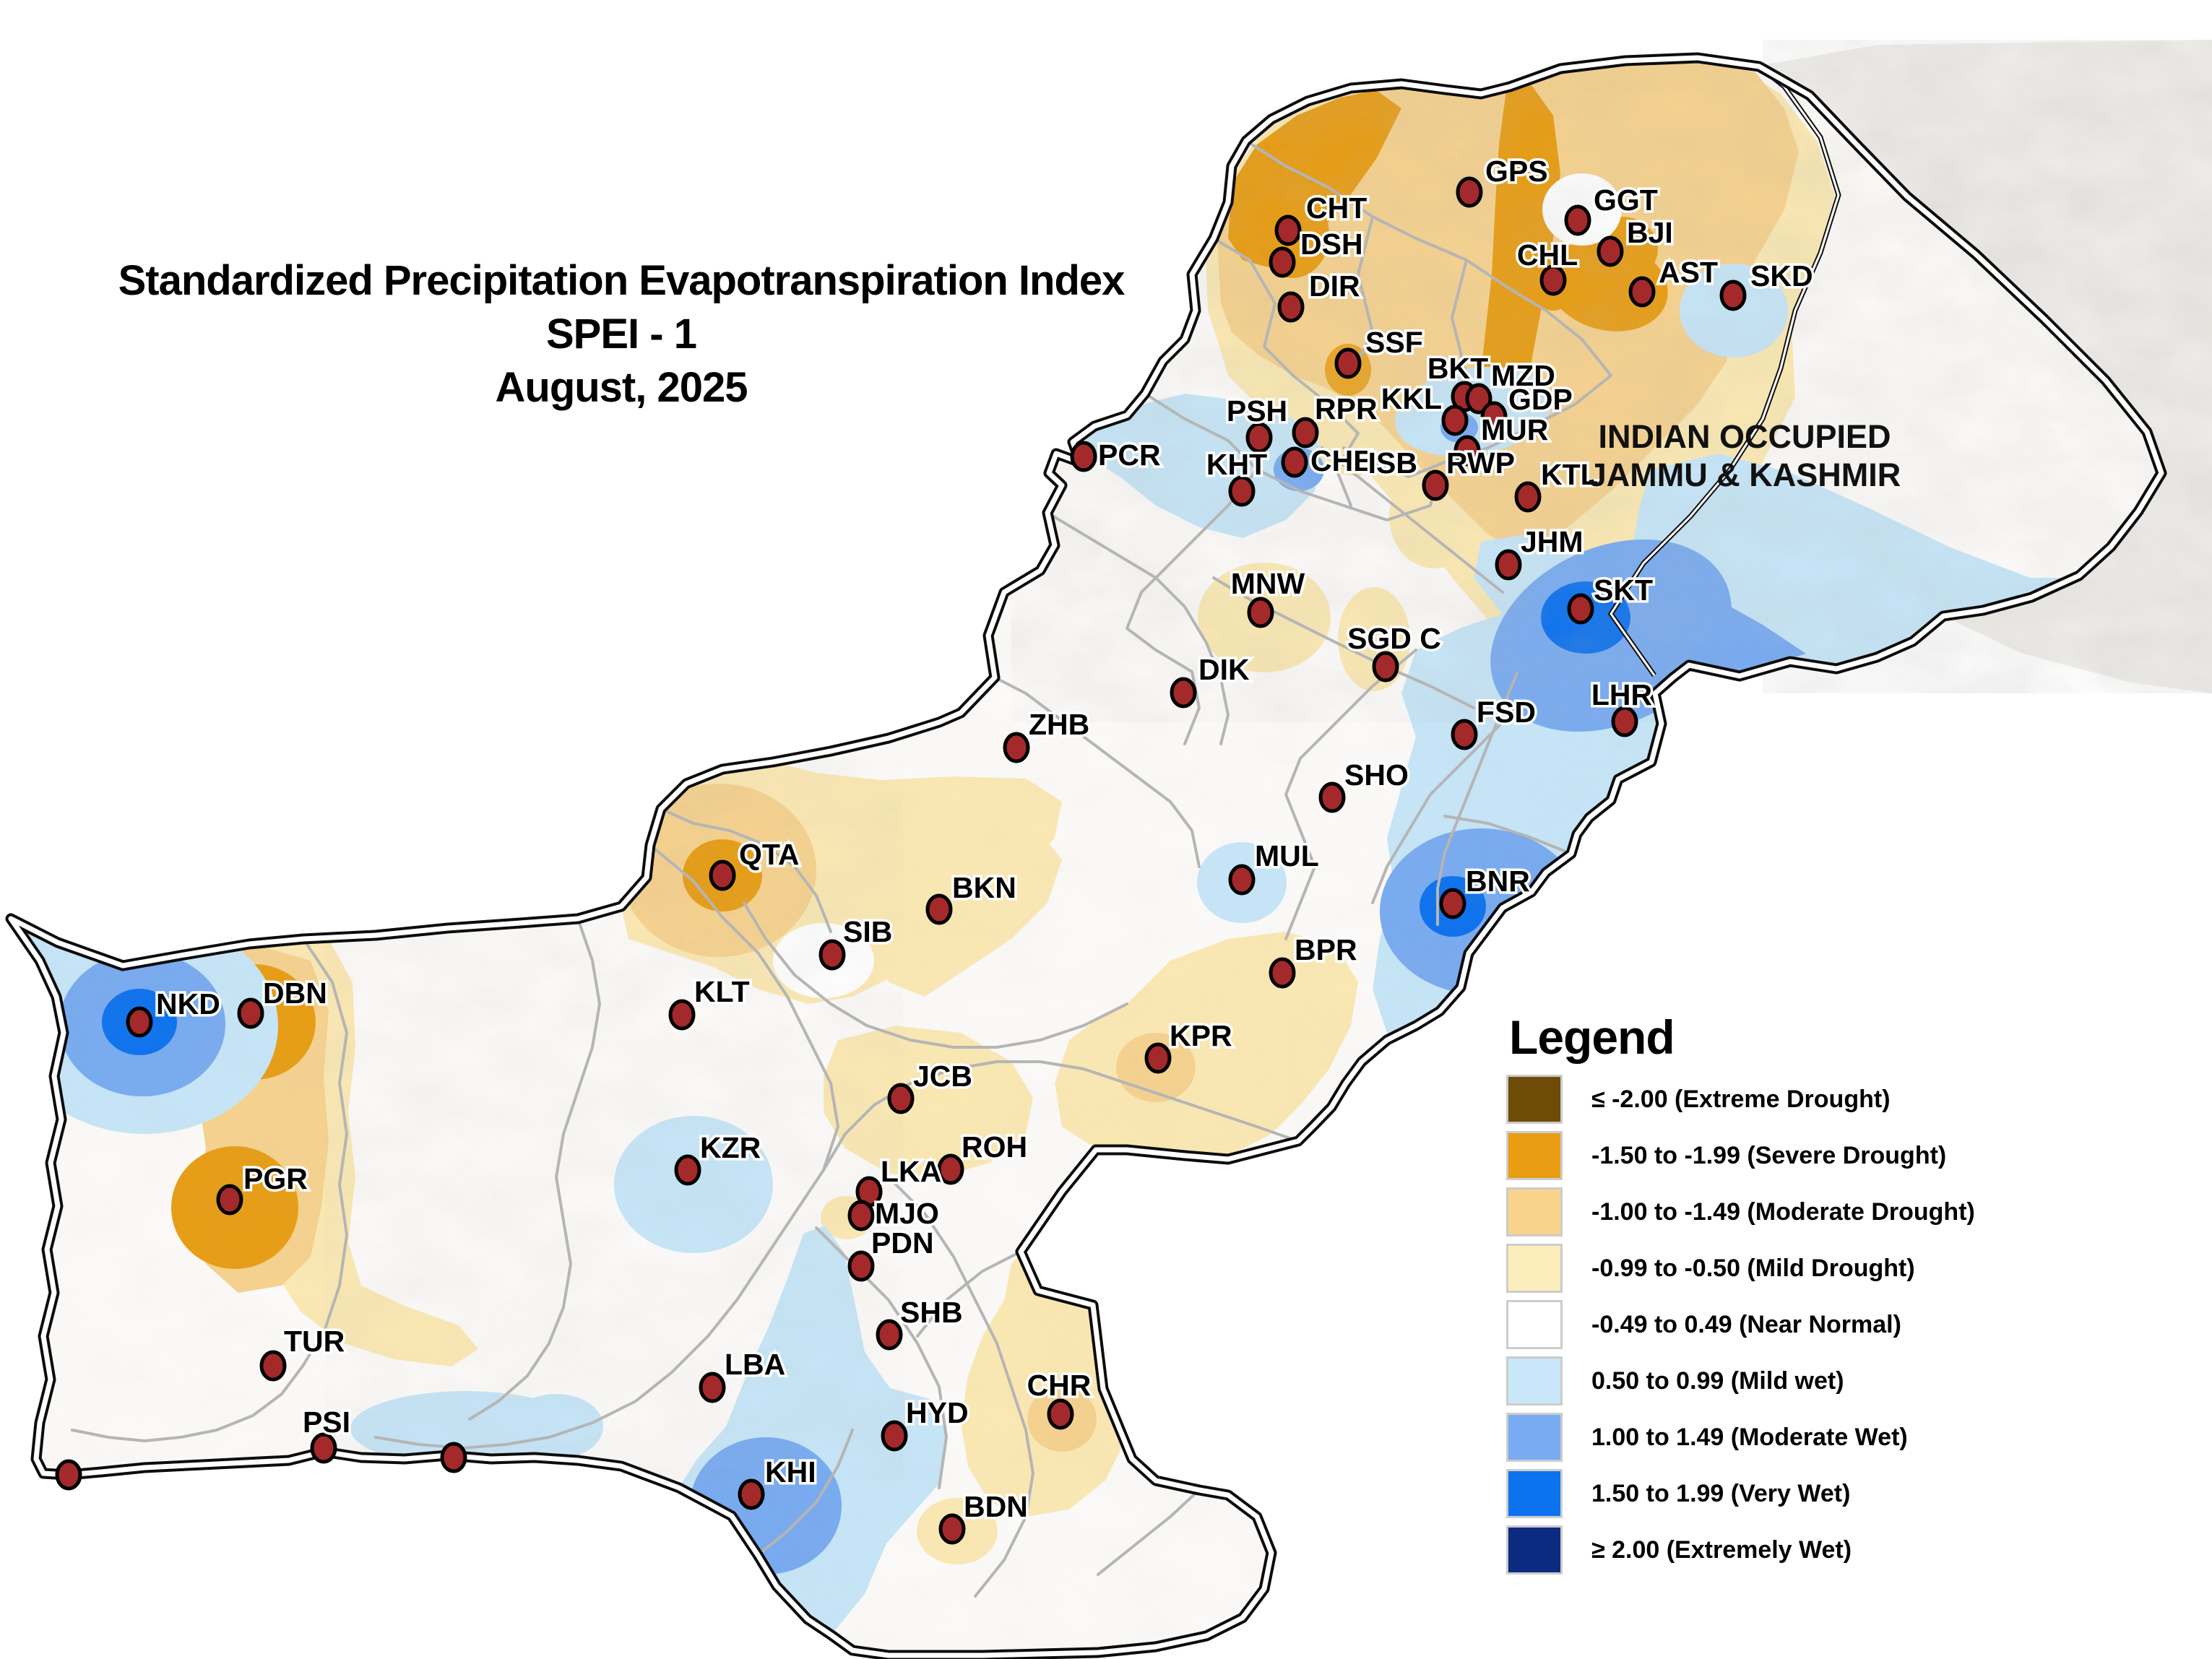 The image size is (2212, 1659). I want to click on station-gdp: GDP, so click(1528, 407).